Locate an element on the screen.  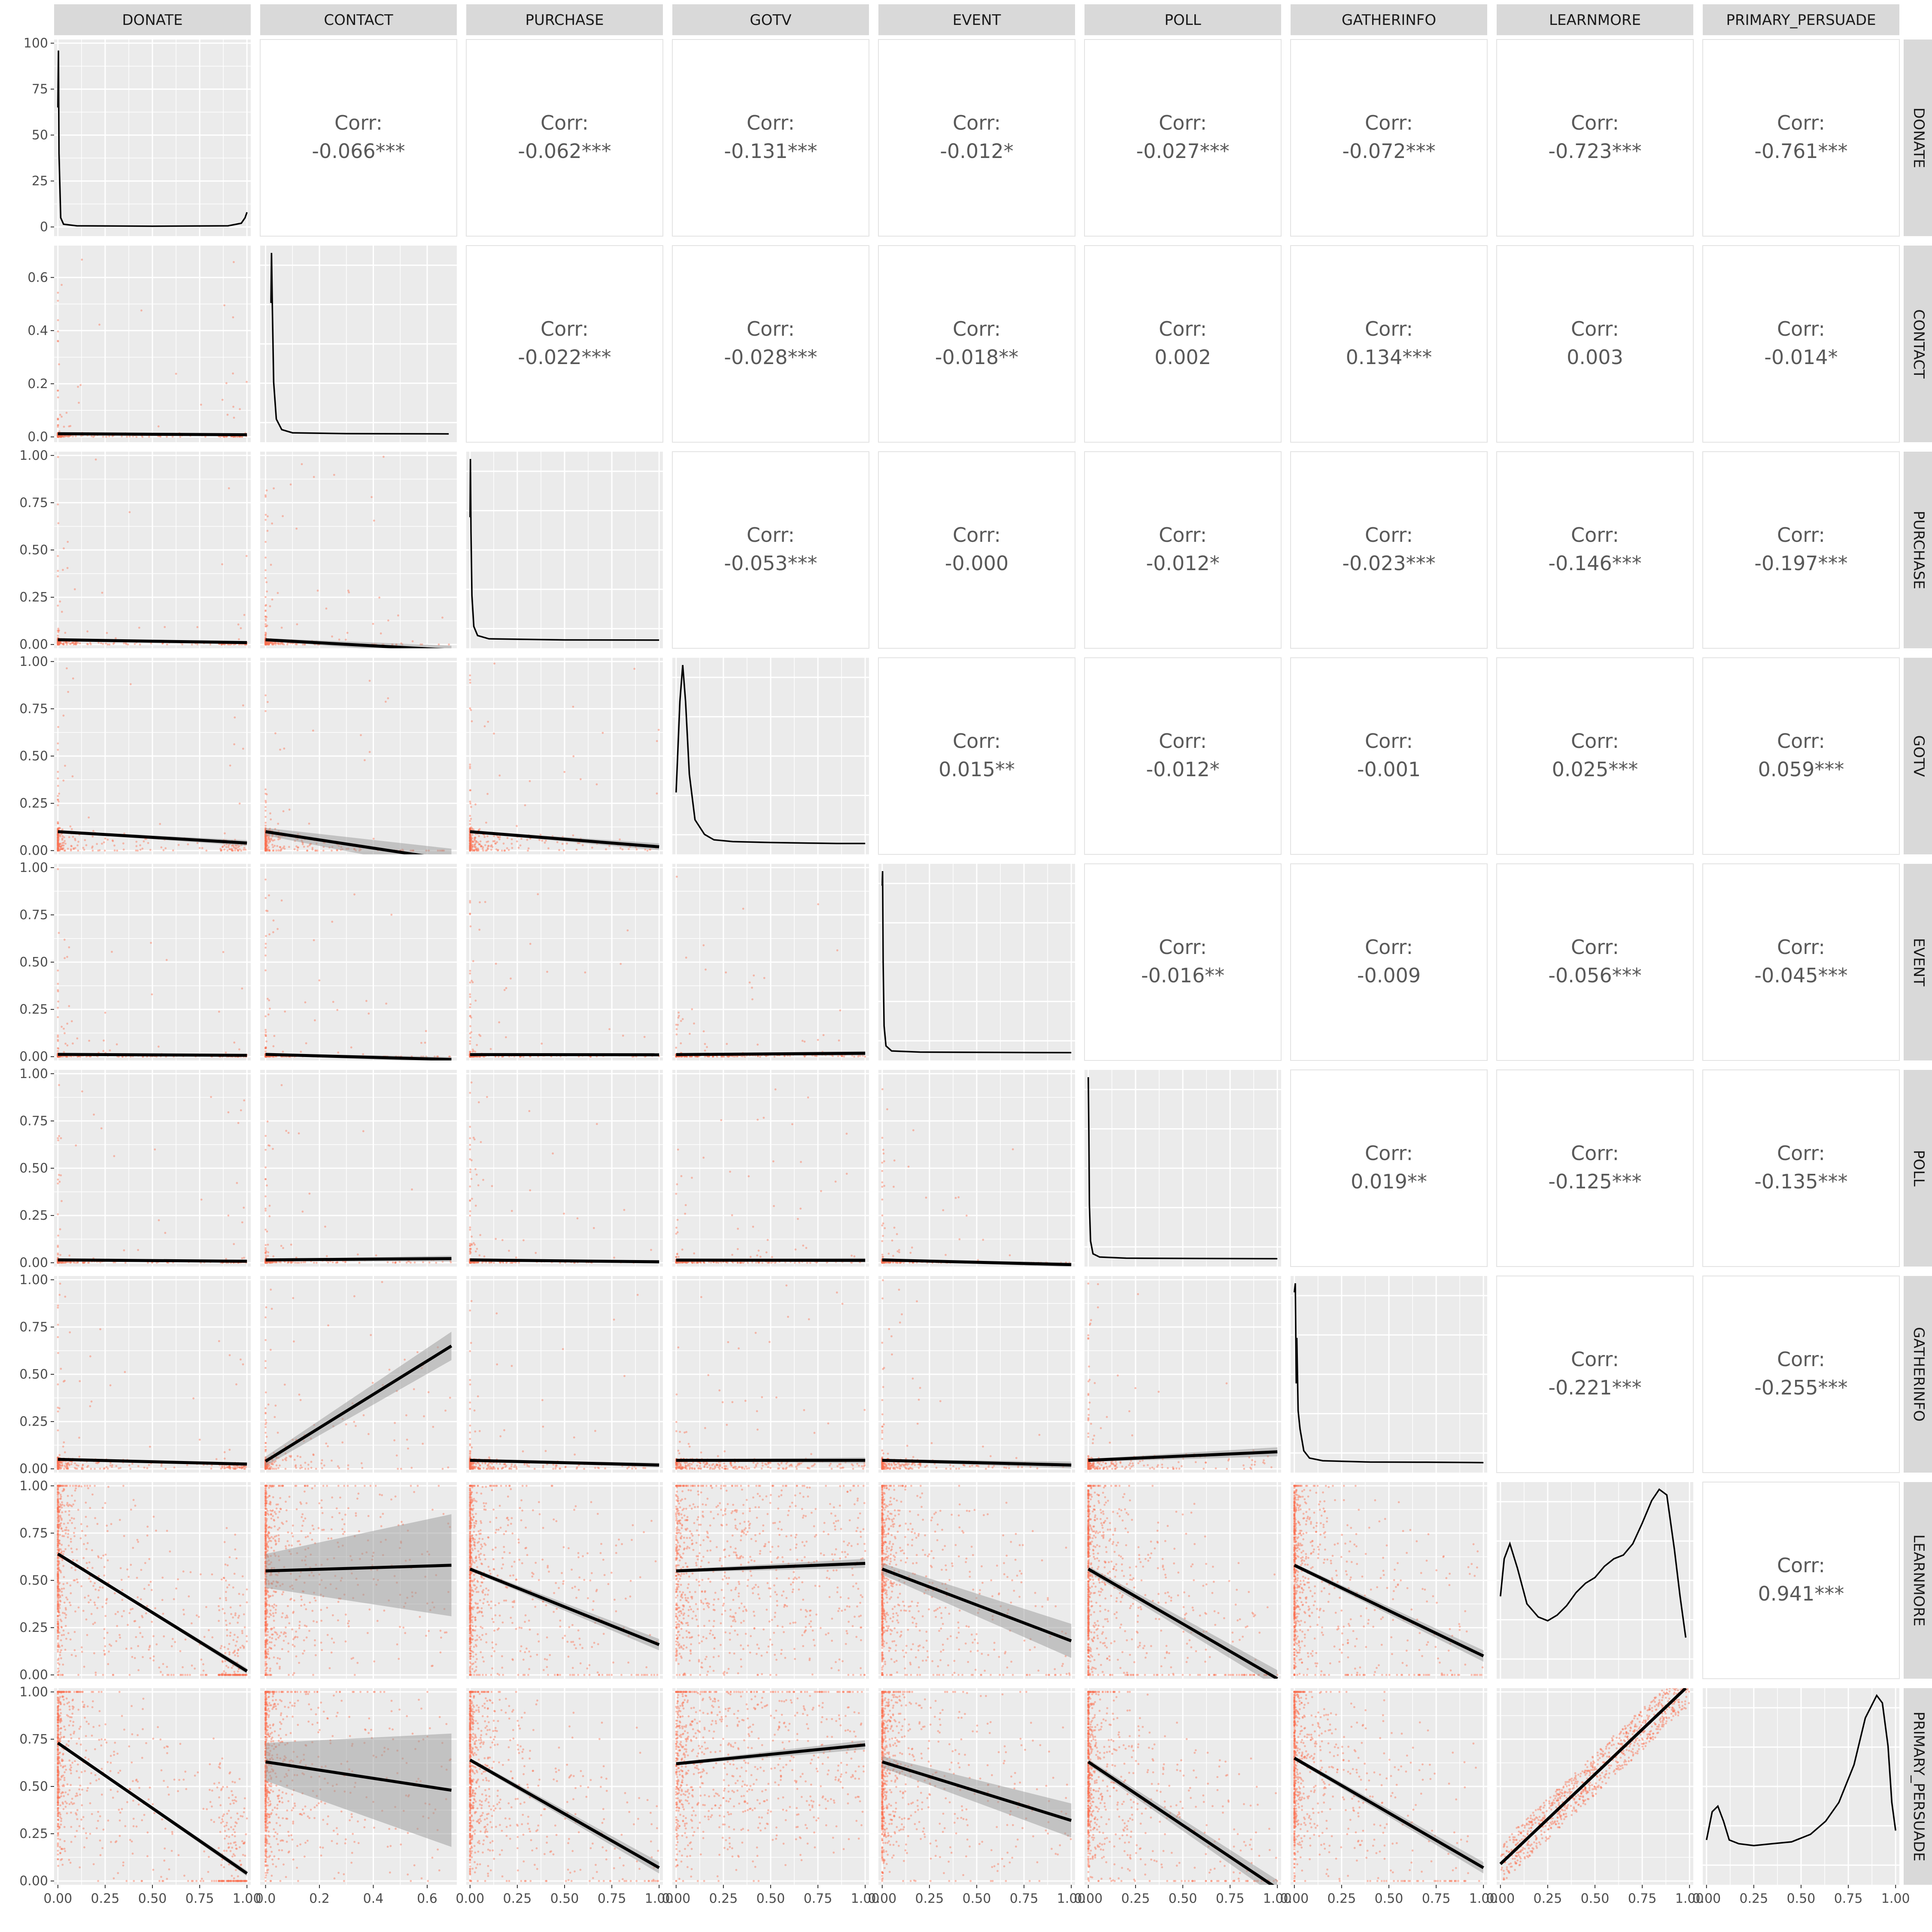
panel-learnmore-learnmore is located at coordinates (1595, 1580).